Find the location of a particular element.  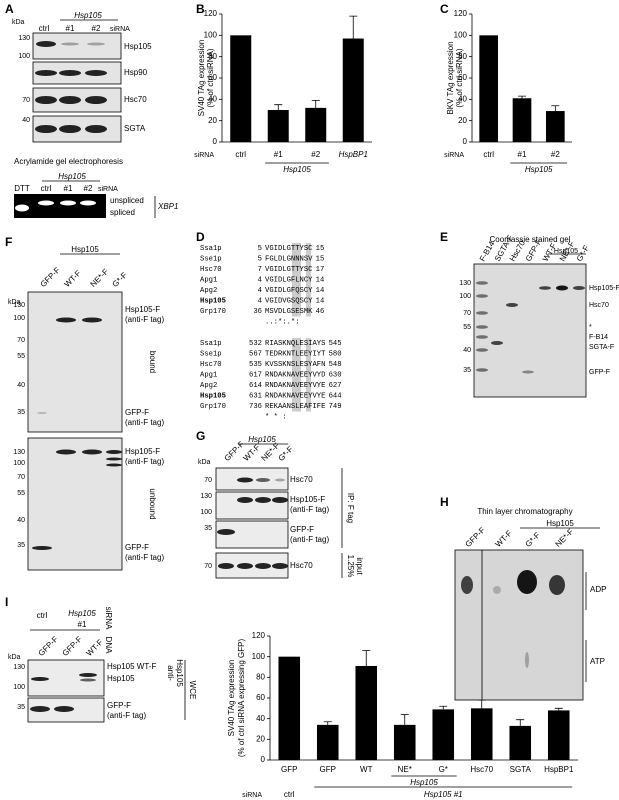

row-value: ctrl is located at coordinates (289, 794).